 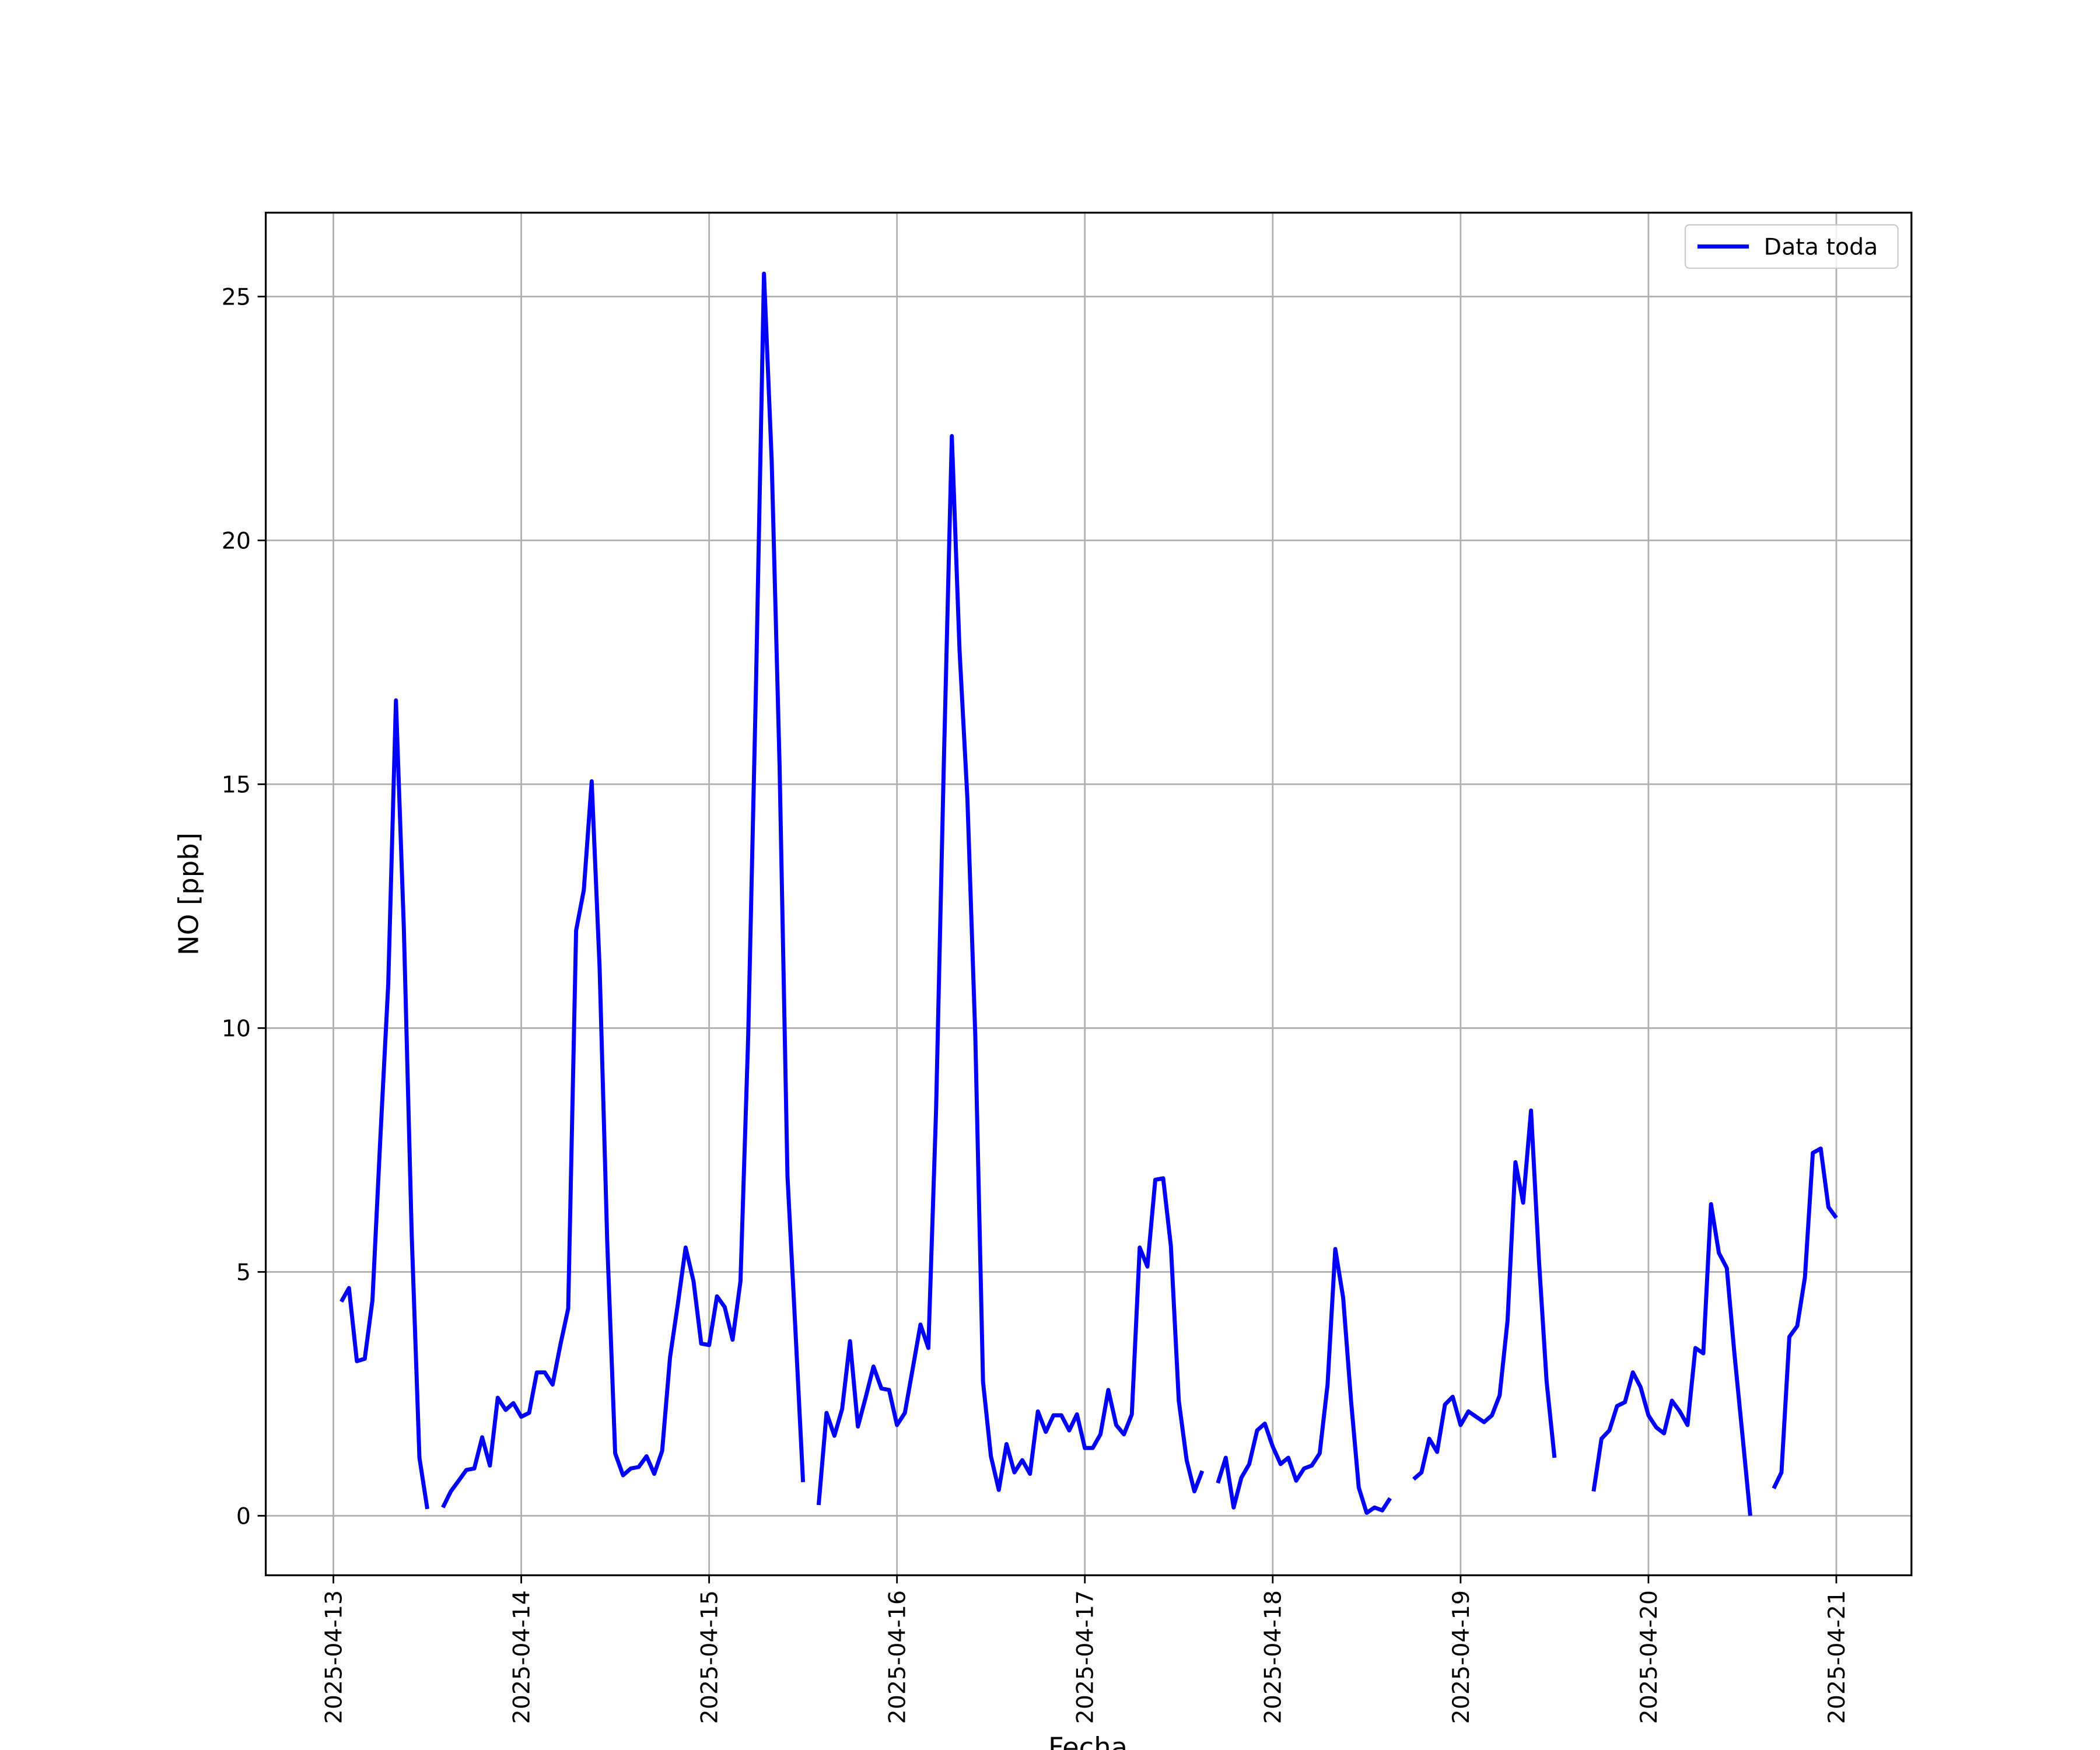 I want to click on y-tick-label: 10, so click(x=236, y=1028).